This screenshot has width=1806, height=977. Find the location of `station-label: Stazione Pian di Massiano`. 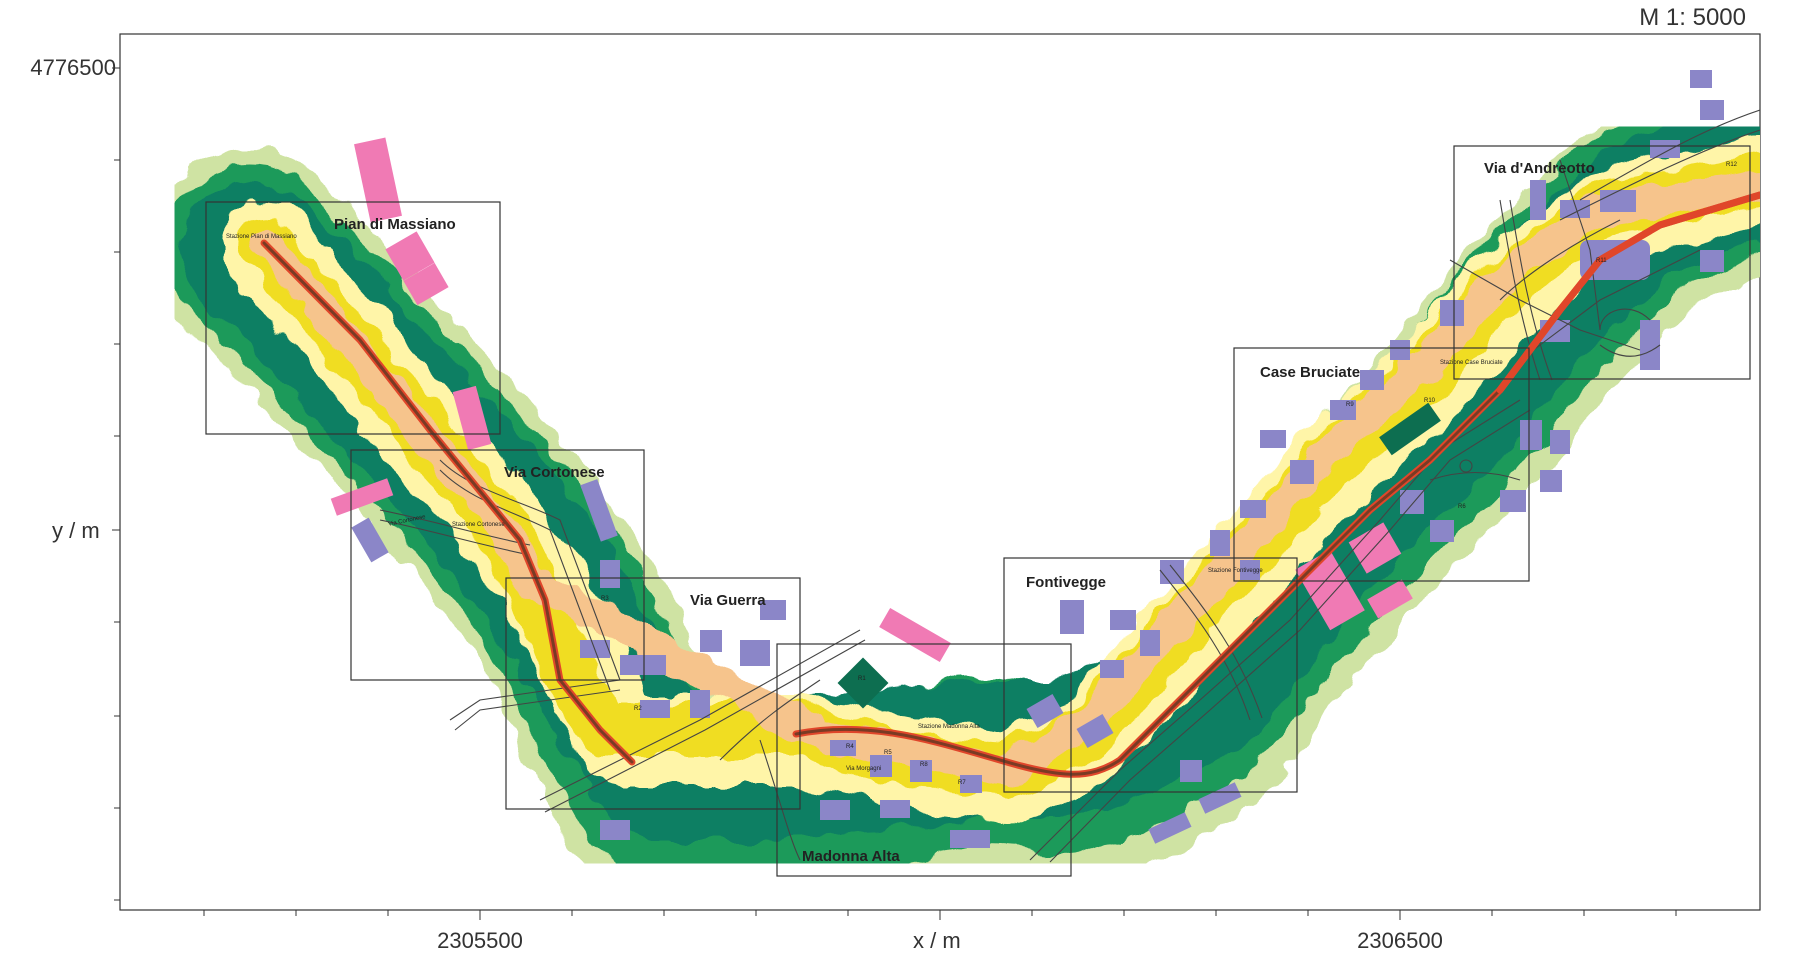

station-label: Stazione Pian di Massiano is located at coordinates (261, 237).